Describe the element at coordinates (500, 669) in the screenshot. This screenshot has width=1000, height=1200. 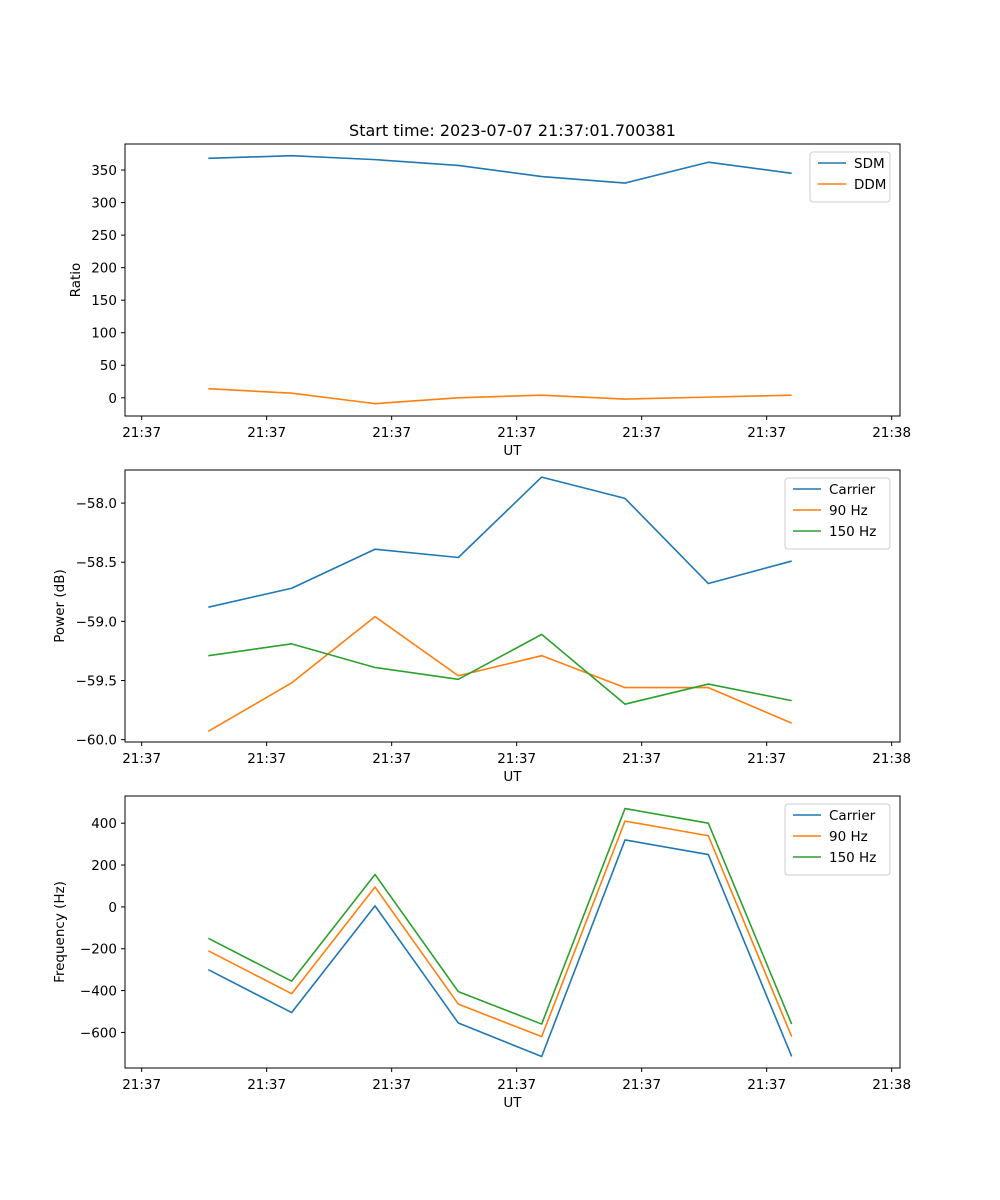
I see `power-series-line-150-hz` at that location.